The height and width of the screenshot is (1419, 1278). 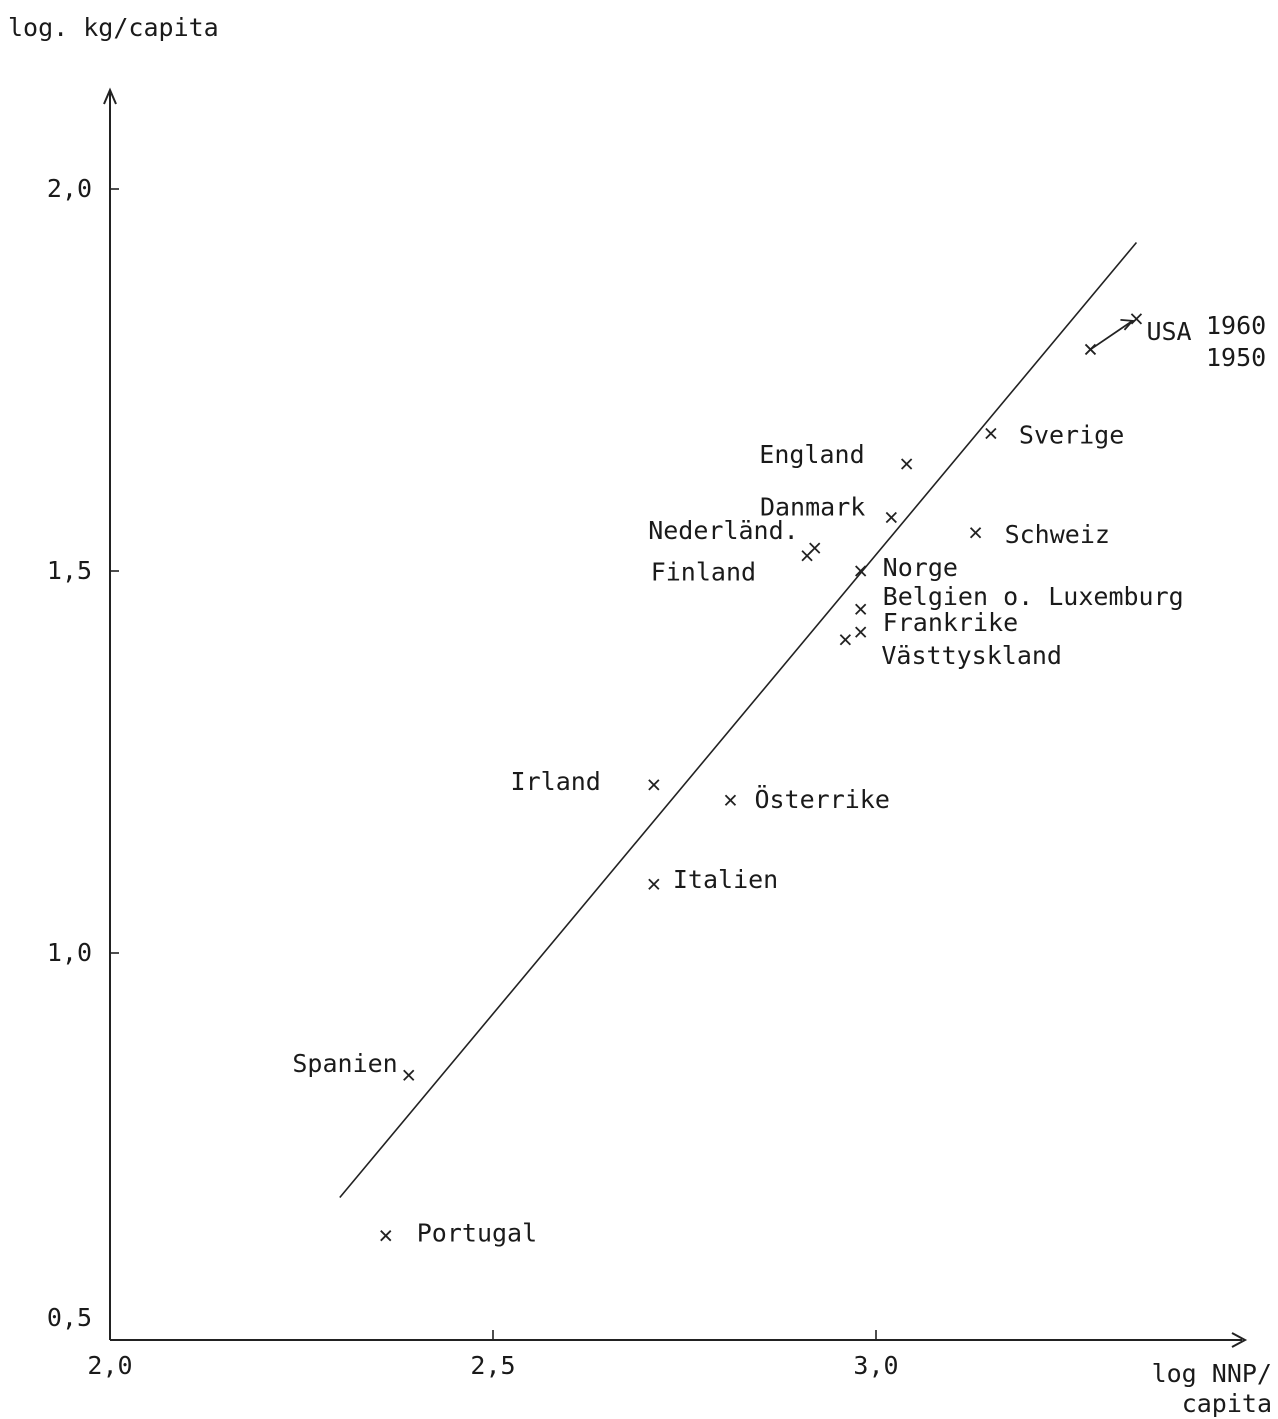 I want to click on y-axis-title: log. kg/capita, so click(x=113, y=27).